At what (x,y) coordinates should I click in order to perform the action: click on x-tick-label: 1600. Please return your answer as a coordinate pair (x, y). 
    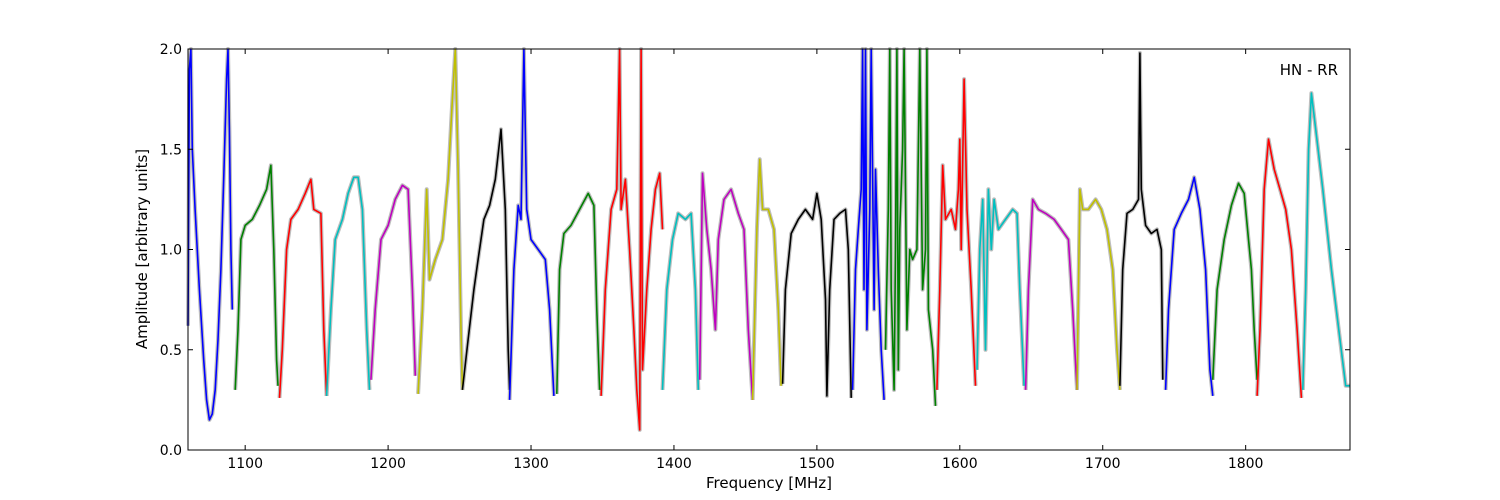
    Looking at the image, I should click on (960, 464).